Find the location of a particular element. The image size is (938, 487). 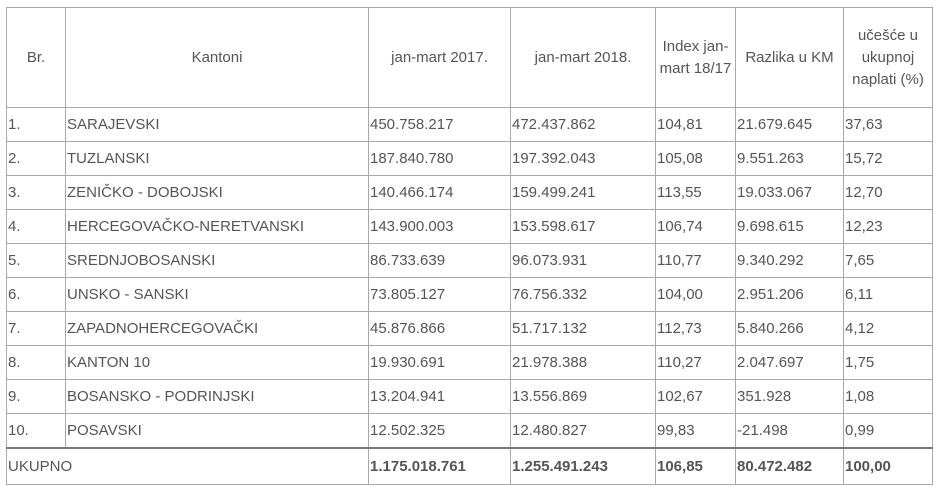

cell-2018: 51.717.132 is located at coordinates (583, 328).